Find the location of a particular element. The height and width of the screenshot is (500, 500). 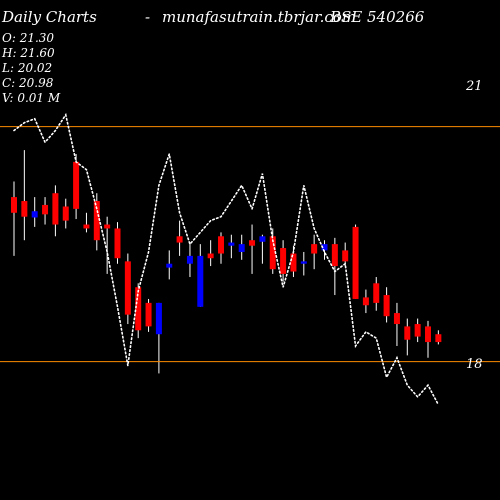

close-value: C: 20.98 is located at coordinates (28, 83).